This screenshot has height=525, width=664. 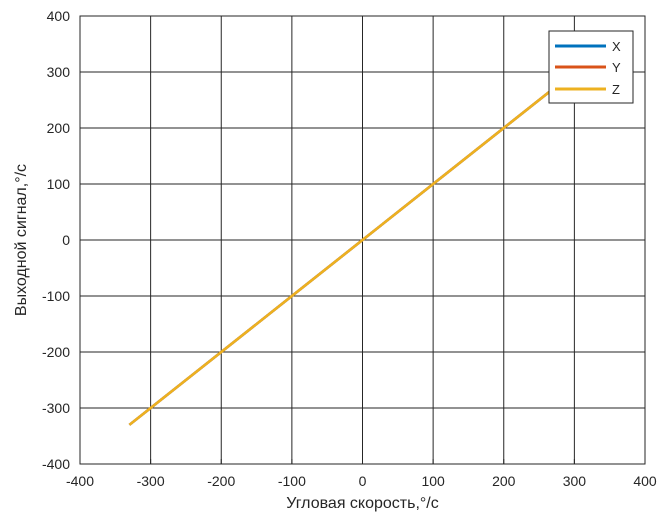 What do you see at coordinates (221, 481) in the screenshot?
I see `x-tick-label: -200` at bounding box center [221, 481].